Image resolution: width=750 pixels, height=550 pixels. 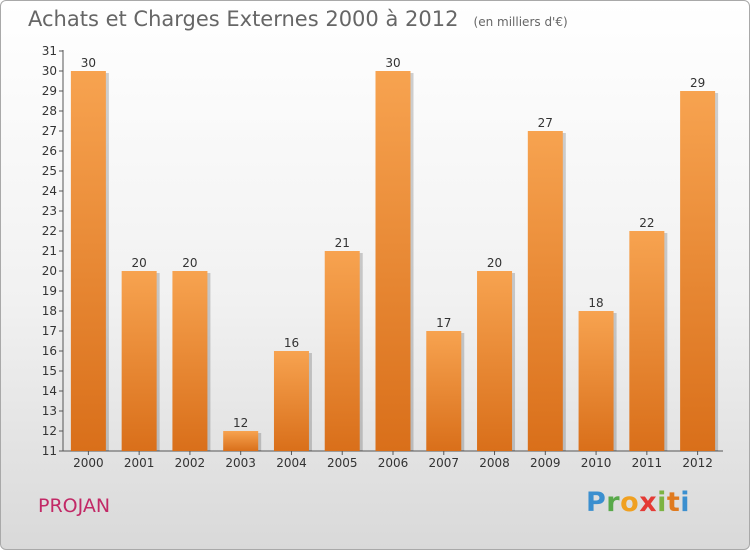 What do you see at coordinates (545, 463) in the screenshot?
I see `x-tick-label: 2009` at bounding box center [545, 463].